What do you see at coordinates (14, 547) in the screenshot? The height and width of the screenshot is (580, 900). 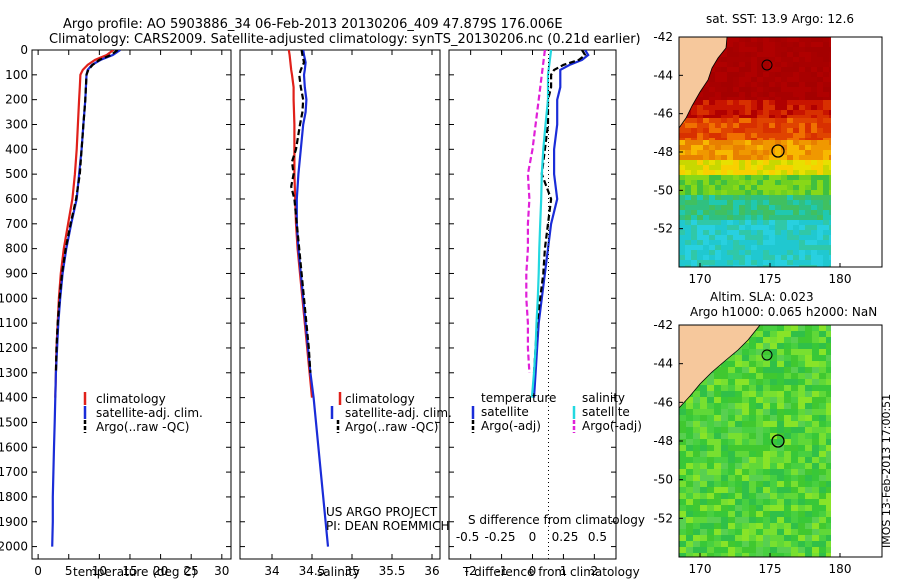 I see `y-tick-label: 2000` at bounding box center [14, 547].